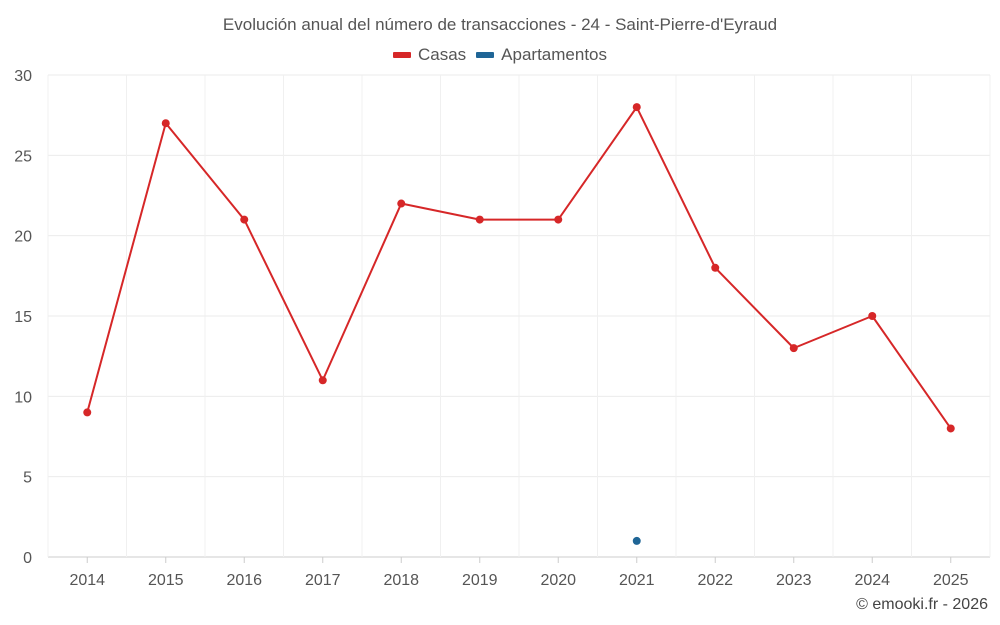 The height and width of the screenshot is (625, 1000). I want to click on y-tick-label: 10, so click(23, 397).